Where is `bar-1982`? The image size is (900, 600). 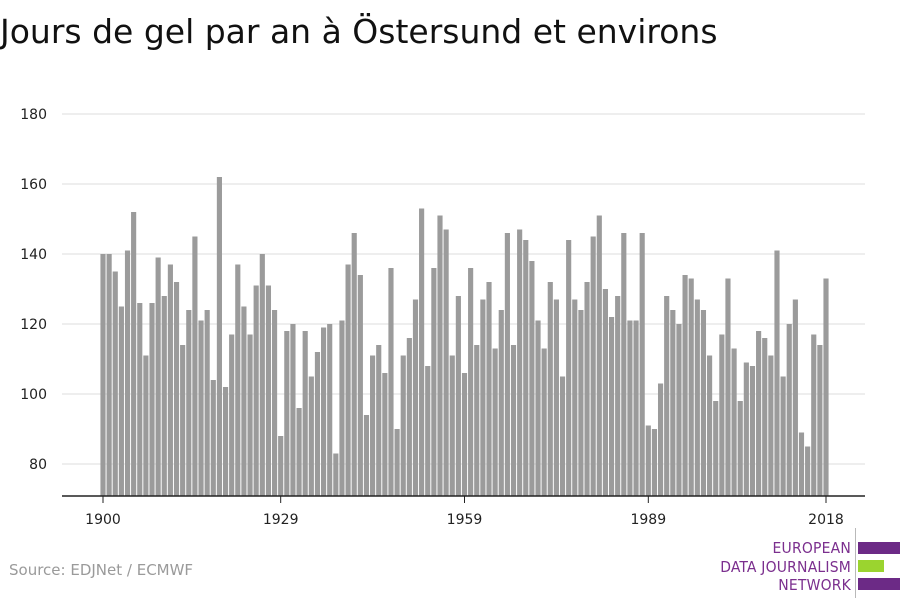
bar-1982 is located at coordinates (605, 392).